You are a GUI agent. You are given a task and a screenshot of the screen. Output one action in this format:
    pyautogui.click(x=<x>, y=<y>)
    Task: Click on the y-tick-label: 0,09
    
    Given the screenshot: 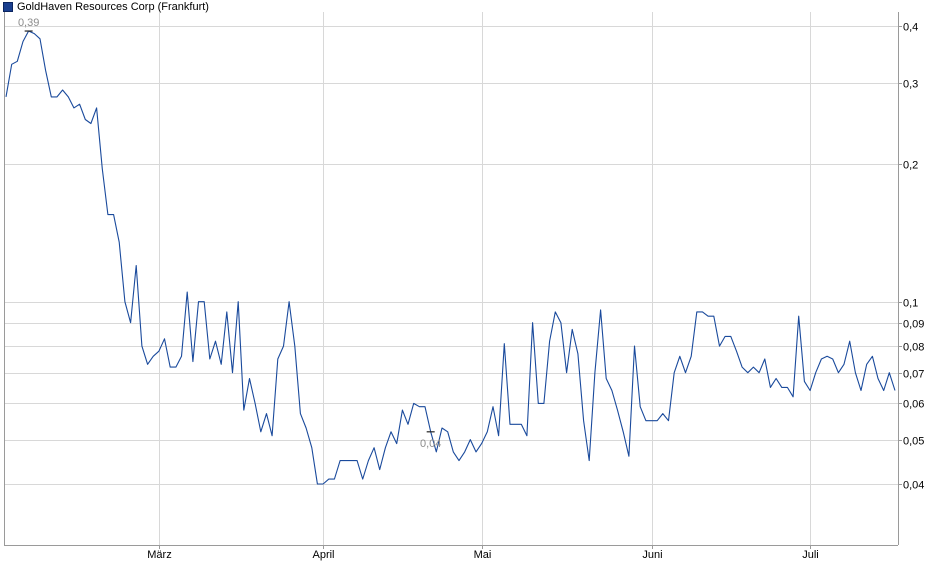 What is the action you would take?
    pyautogui.click(x=913, y=325)
    